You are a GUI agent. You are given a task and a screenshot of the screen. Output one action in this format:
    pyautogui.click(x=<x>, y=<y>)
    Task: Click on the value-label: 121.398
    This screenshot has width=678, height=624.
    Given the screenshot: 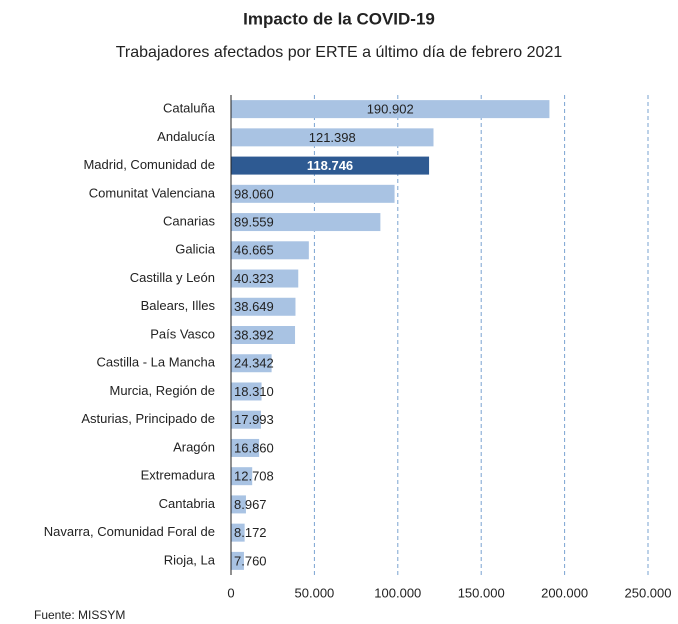 What is the action you would take?
    pyautogui.click(x=332, y=137)
    